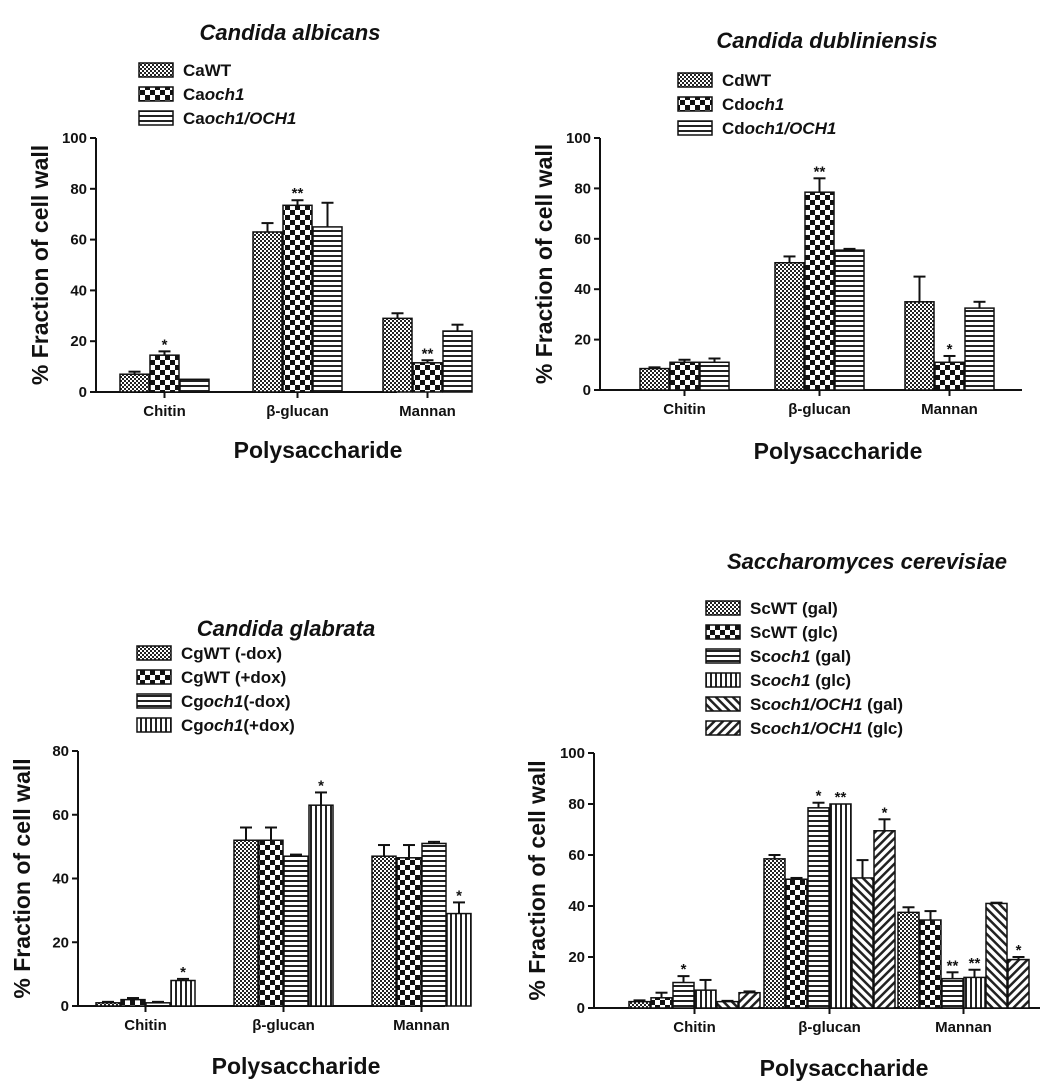  What do you see at coordinates (572, 753) in the screenshot?
I see `y-tick-label: 100` at bounding box center [572, 753].